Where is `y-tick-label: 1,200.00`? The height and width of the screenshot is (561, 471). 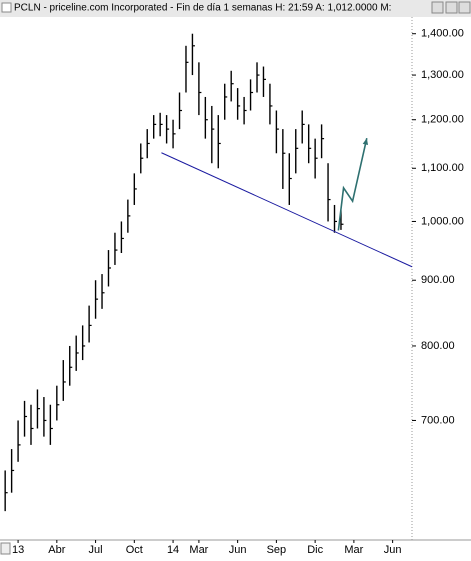 y-tick-label: 1,200.00 is located at coordinates (442, 120).